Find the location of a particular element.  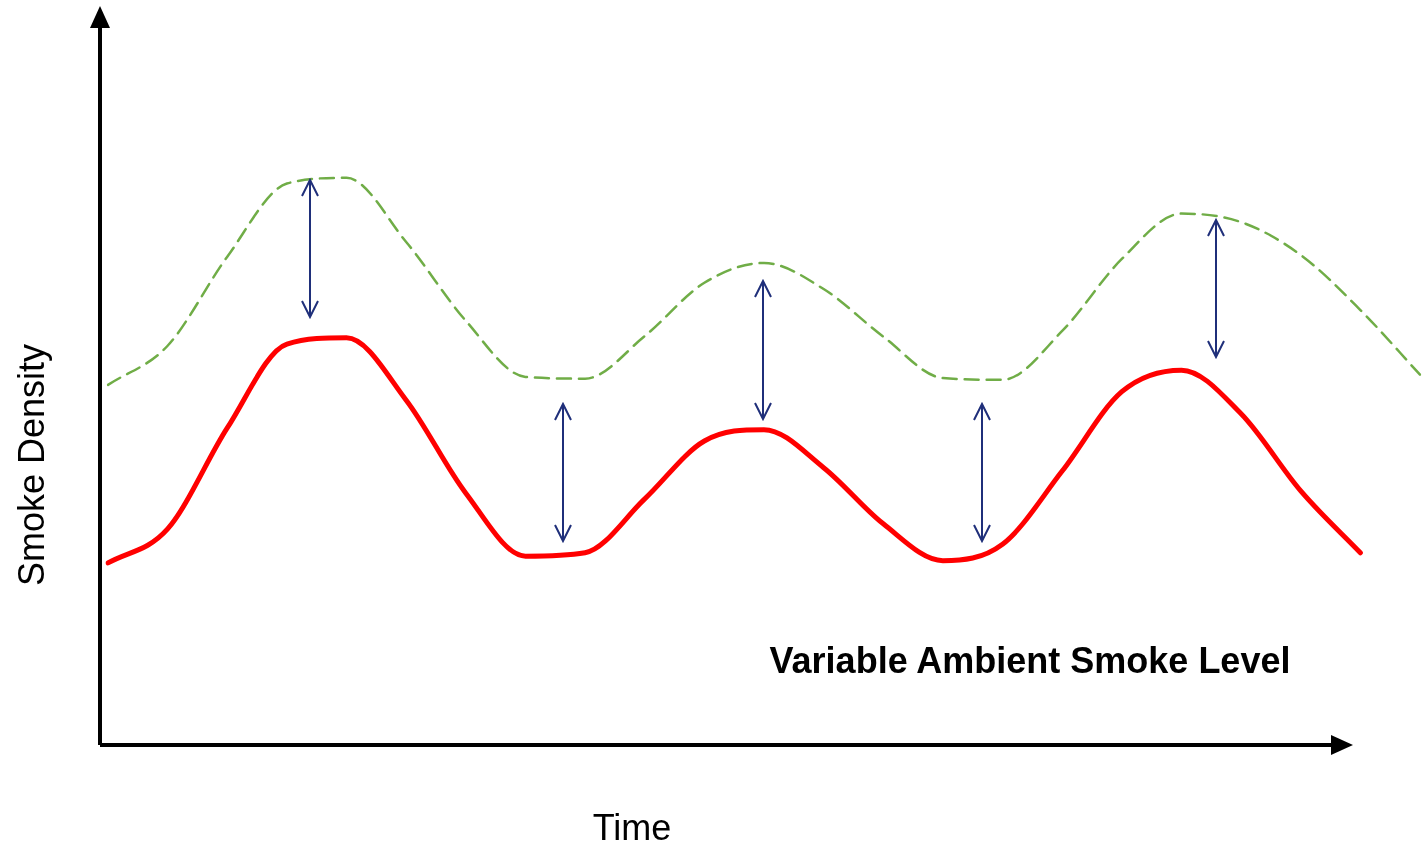

y-axis-title: Smoke Density is located at coordinates (32, 465).